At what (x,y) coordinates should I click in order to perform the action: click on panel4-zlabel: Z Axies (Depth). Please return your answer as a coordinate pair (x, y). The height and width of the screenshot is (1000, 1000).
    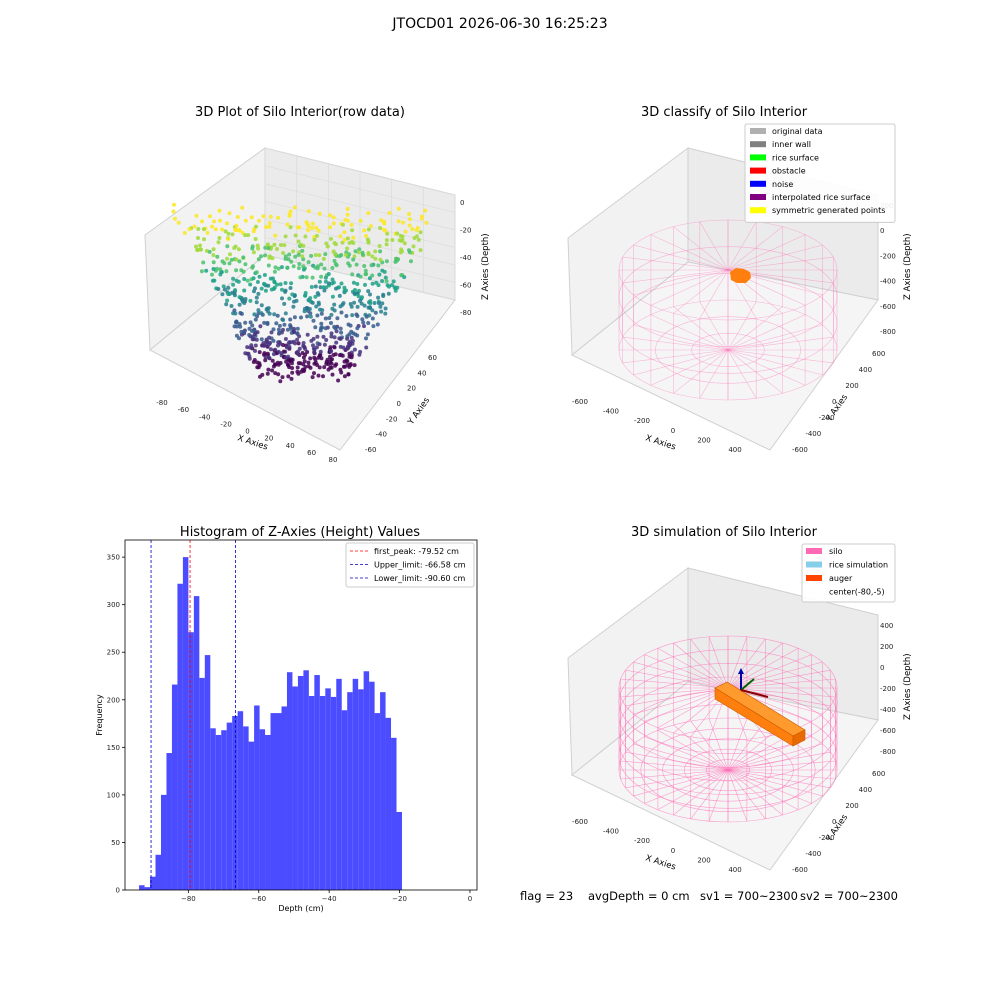
    Looking at the image, I should click on (908, 686).